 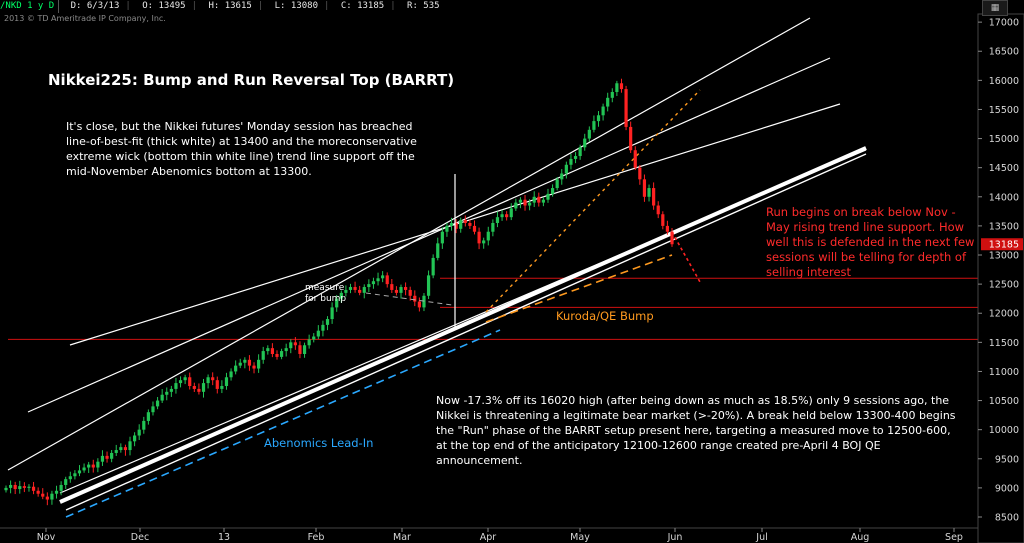 I want to click on date-tick-label-0: Nov, so click(x=46, y=537).